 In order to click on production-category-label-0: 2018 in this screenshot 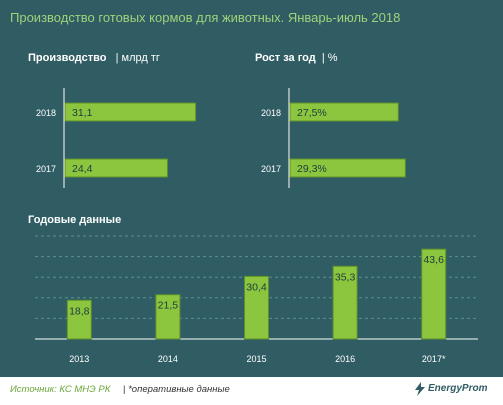, I will do `click(46, 113)`.